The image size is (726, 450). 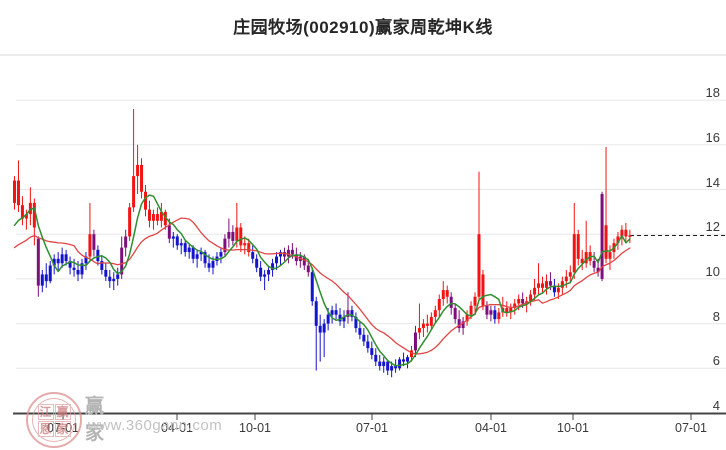 I want to click on y-axis-label: 10, so click(x=712, y=271).